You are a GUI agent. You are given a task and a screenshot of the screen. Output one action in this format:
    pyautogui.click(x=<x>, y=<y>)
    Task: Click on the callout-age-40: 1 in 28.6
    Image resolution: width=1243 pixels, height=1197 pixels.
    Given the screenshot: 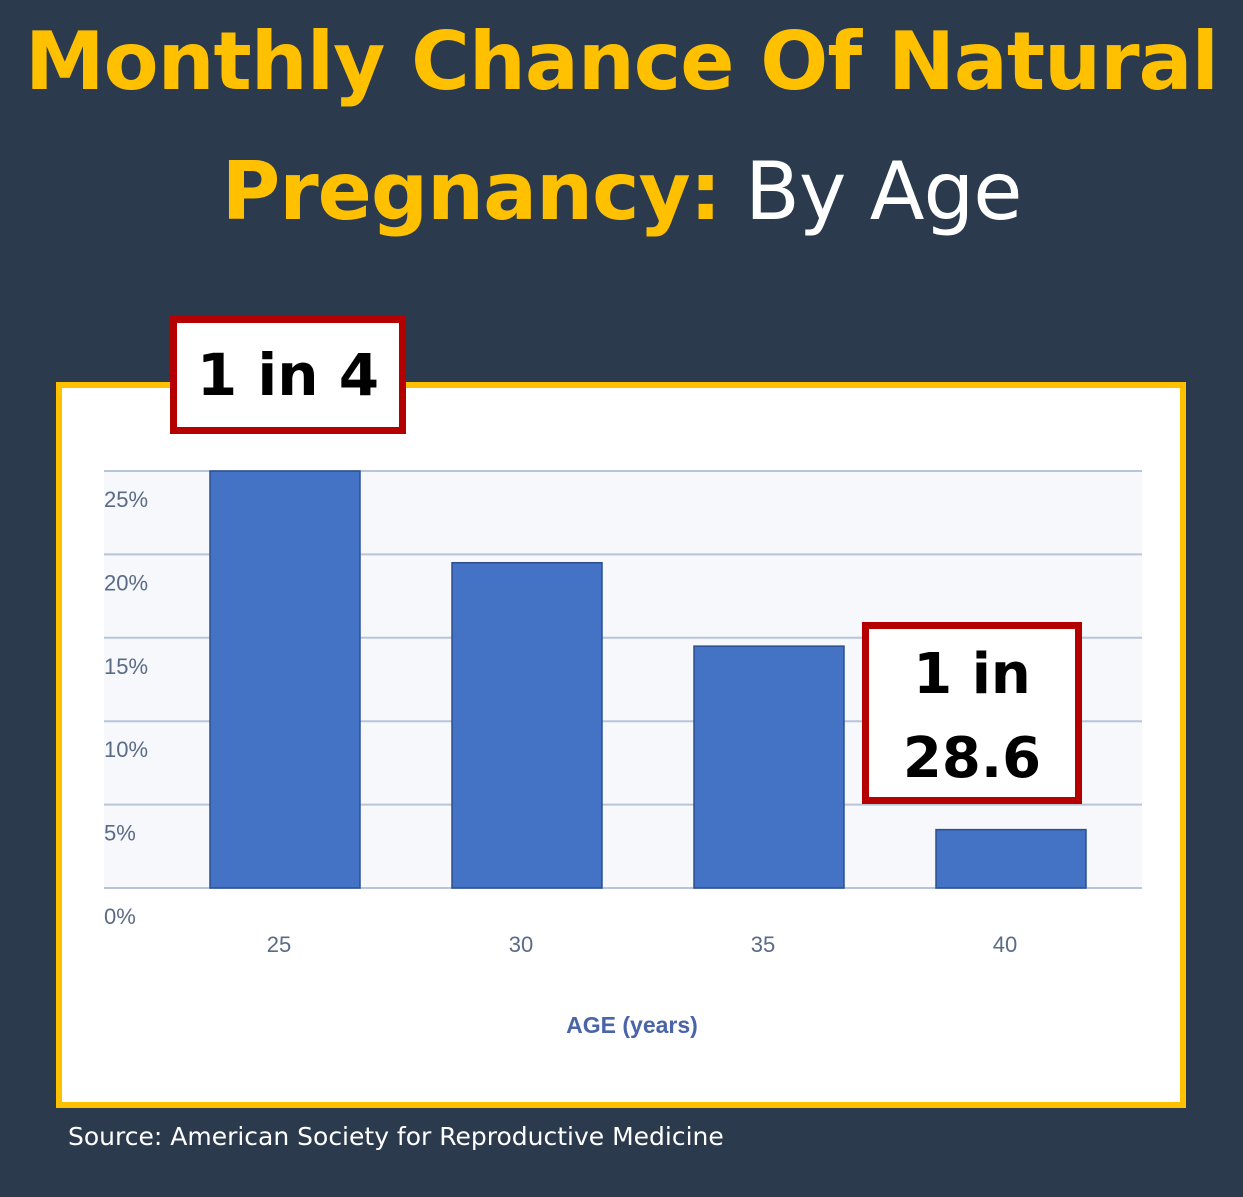 What is the action you would take?
    pyautogui.click(x=972, y=713)
    